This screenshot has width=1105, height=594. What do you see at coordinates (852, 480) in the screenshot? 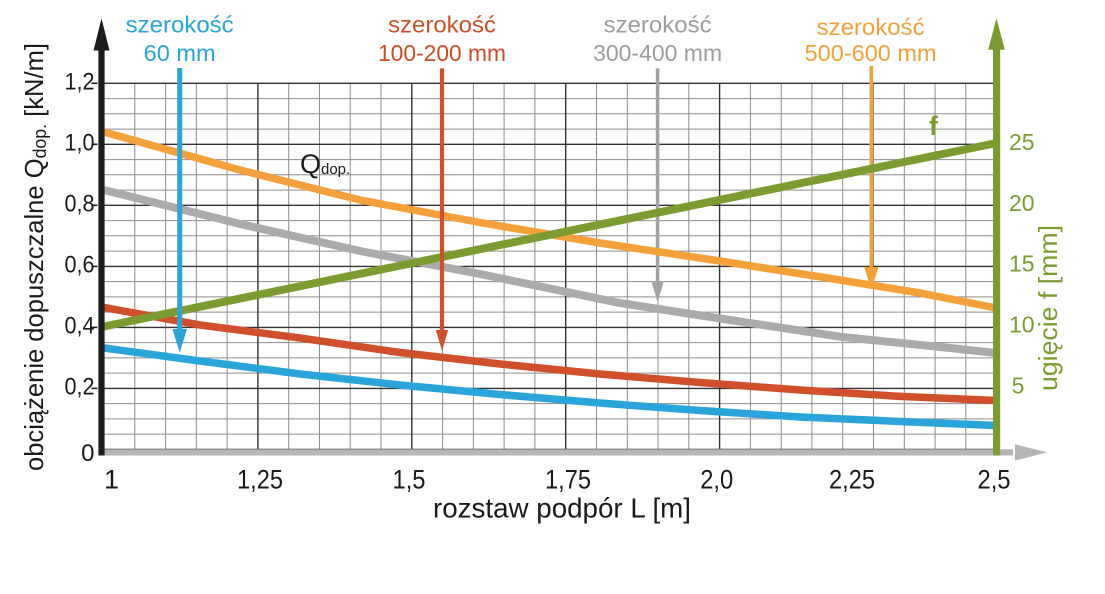
I see `svg-text: 2,25` at bounding box center [852, 480].